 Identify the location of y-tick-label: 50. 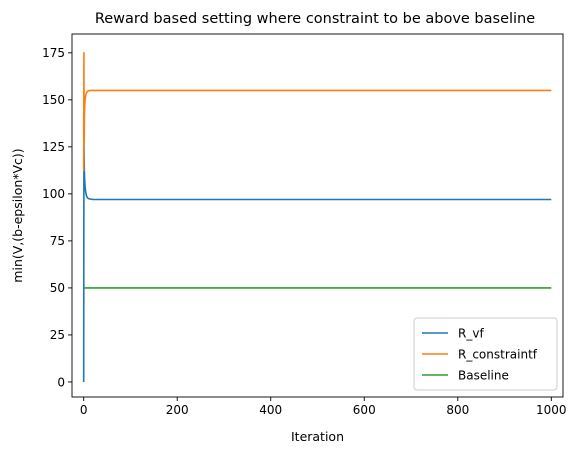
(57, 288).